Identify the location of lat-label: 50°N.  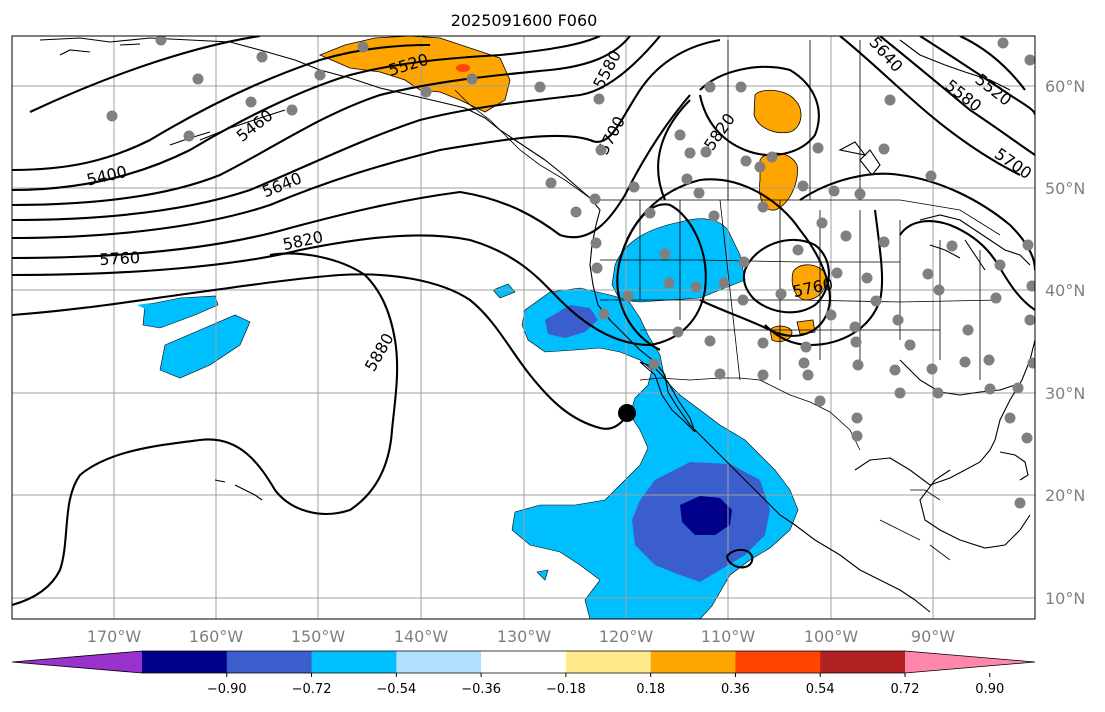
(1065, 188).